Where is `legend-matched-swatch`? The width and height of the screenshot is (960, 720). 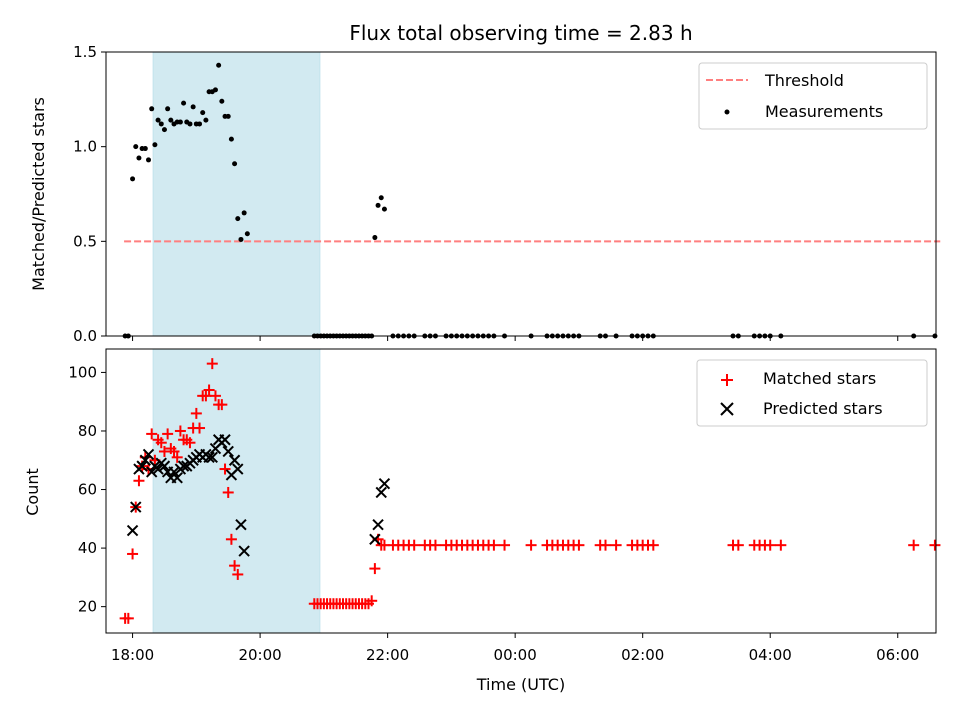 legend-matched-swatch is located at coordinates (727, 380).